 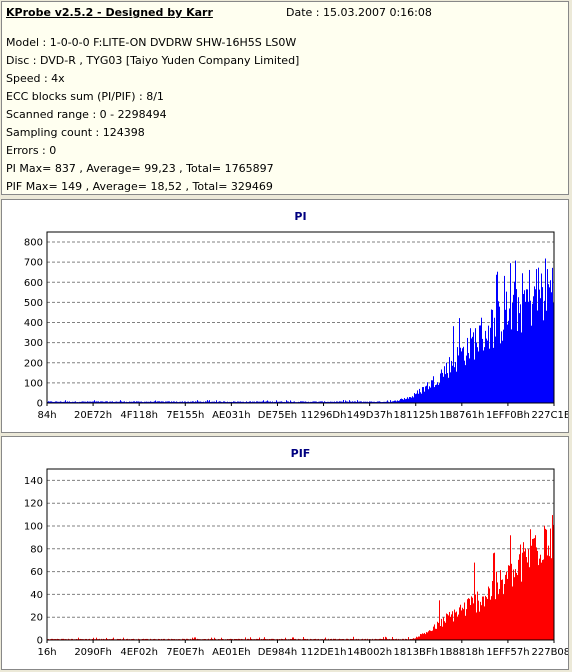 What do you see at coordinates (416, 652) in the screenshot?
I see `pif-xtick-label: 1813BFh` at bounding box center [416, 652].